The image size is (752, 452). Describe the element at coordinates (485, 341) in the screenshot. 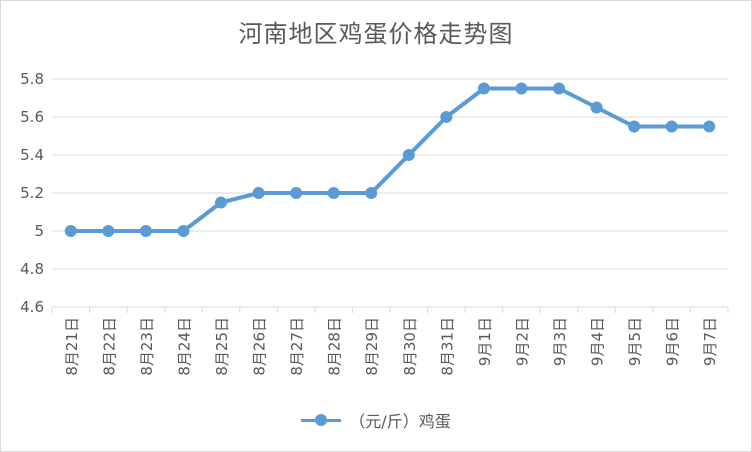

I see `x-tick-label: 9月1日` at that location.